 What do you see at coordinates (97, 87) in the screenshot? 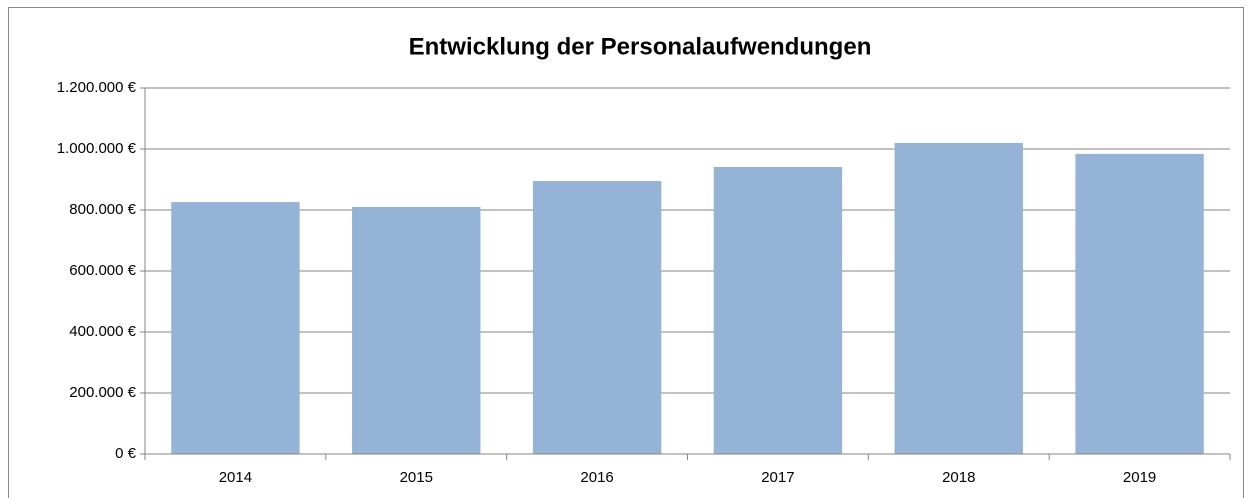
I see `y-tick-label: 1.200.000 €` at bounding box center [97, 87].